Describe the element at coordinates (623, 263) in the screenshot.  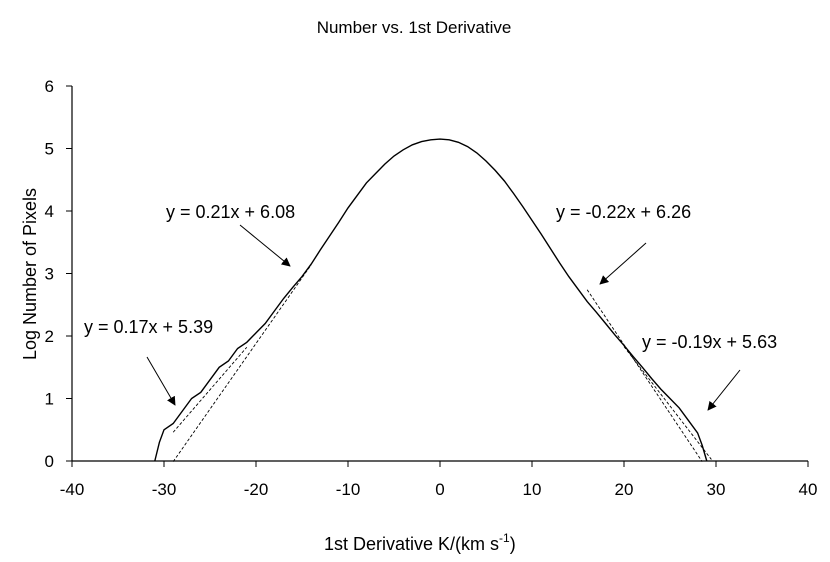
I see `arrow-right-upper` at that location.